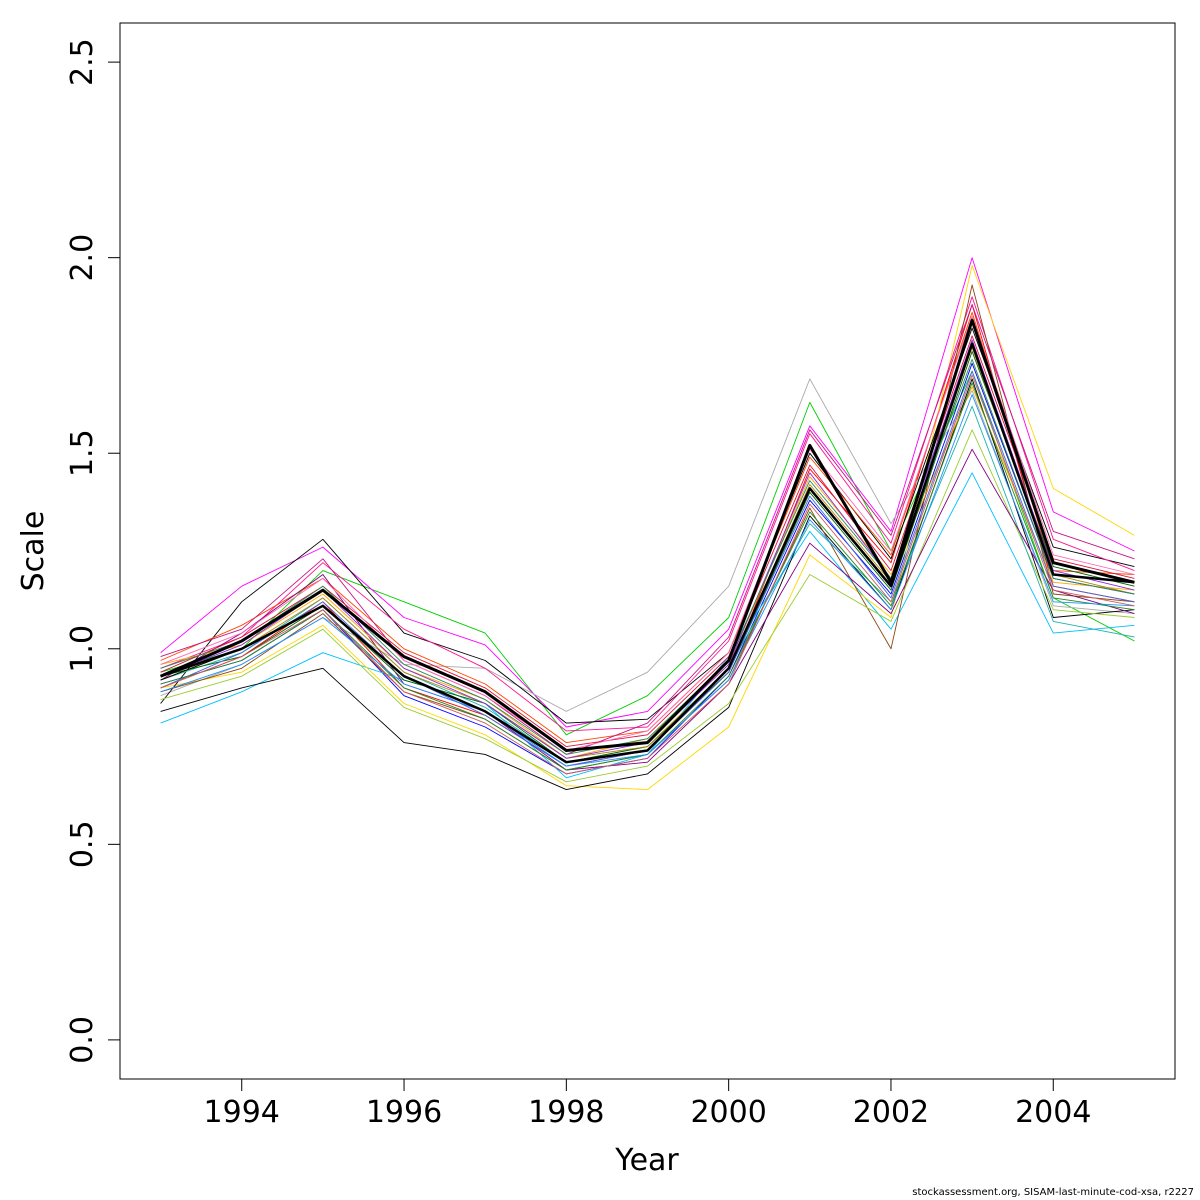 This screenshot has height=1200, width=1200. Describe the element at coordinates (33, 551) in the screenshot. I see `y-axis-label: Scale` at that location.